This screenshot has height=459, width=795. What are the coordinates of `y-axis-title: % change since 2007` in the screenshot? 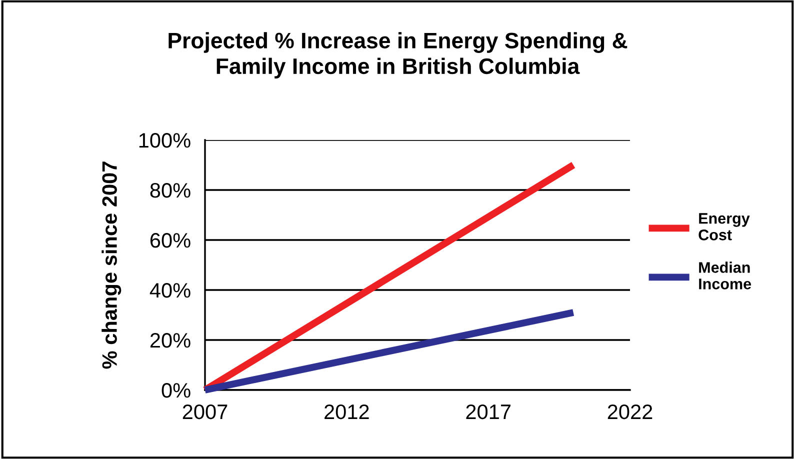 It's located at (112, 265).